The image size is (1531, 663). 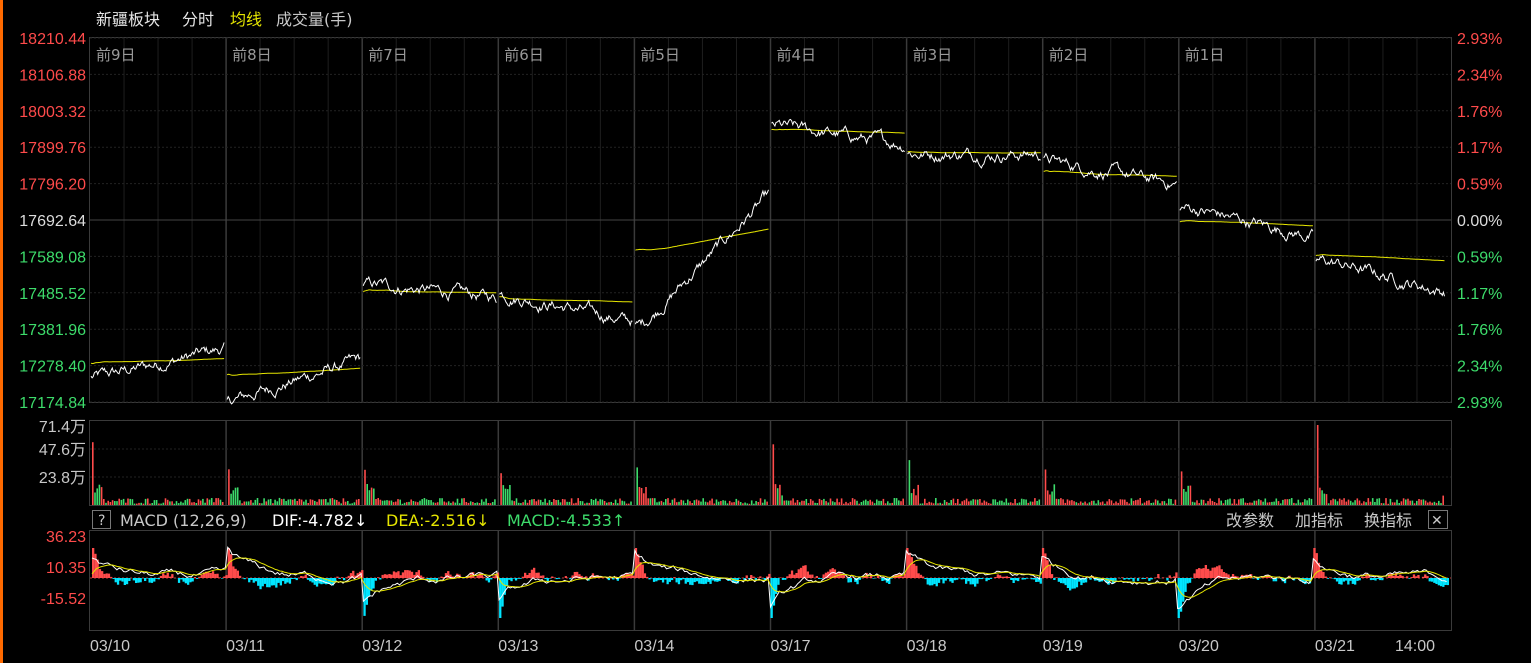 I want to click on close-button, so click(x=1438, y=519).